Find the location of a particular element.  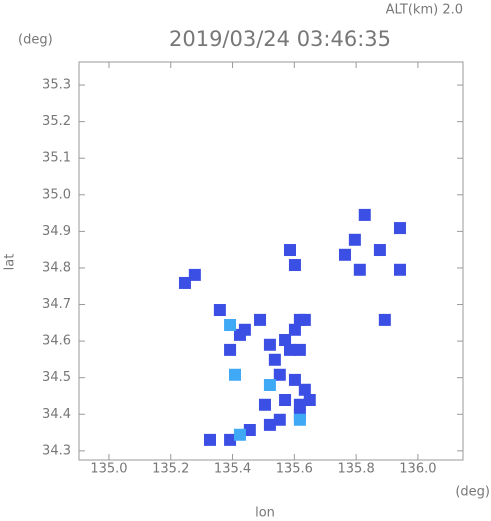

y-tick-label: 34.3 is located at coordinates (56, 450).